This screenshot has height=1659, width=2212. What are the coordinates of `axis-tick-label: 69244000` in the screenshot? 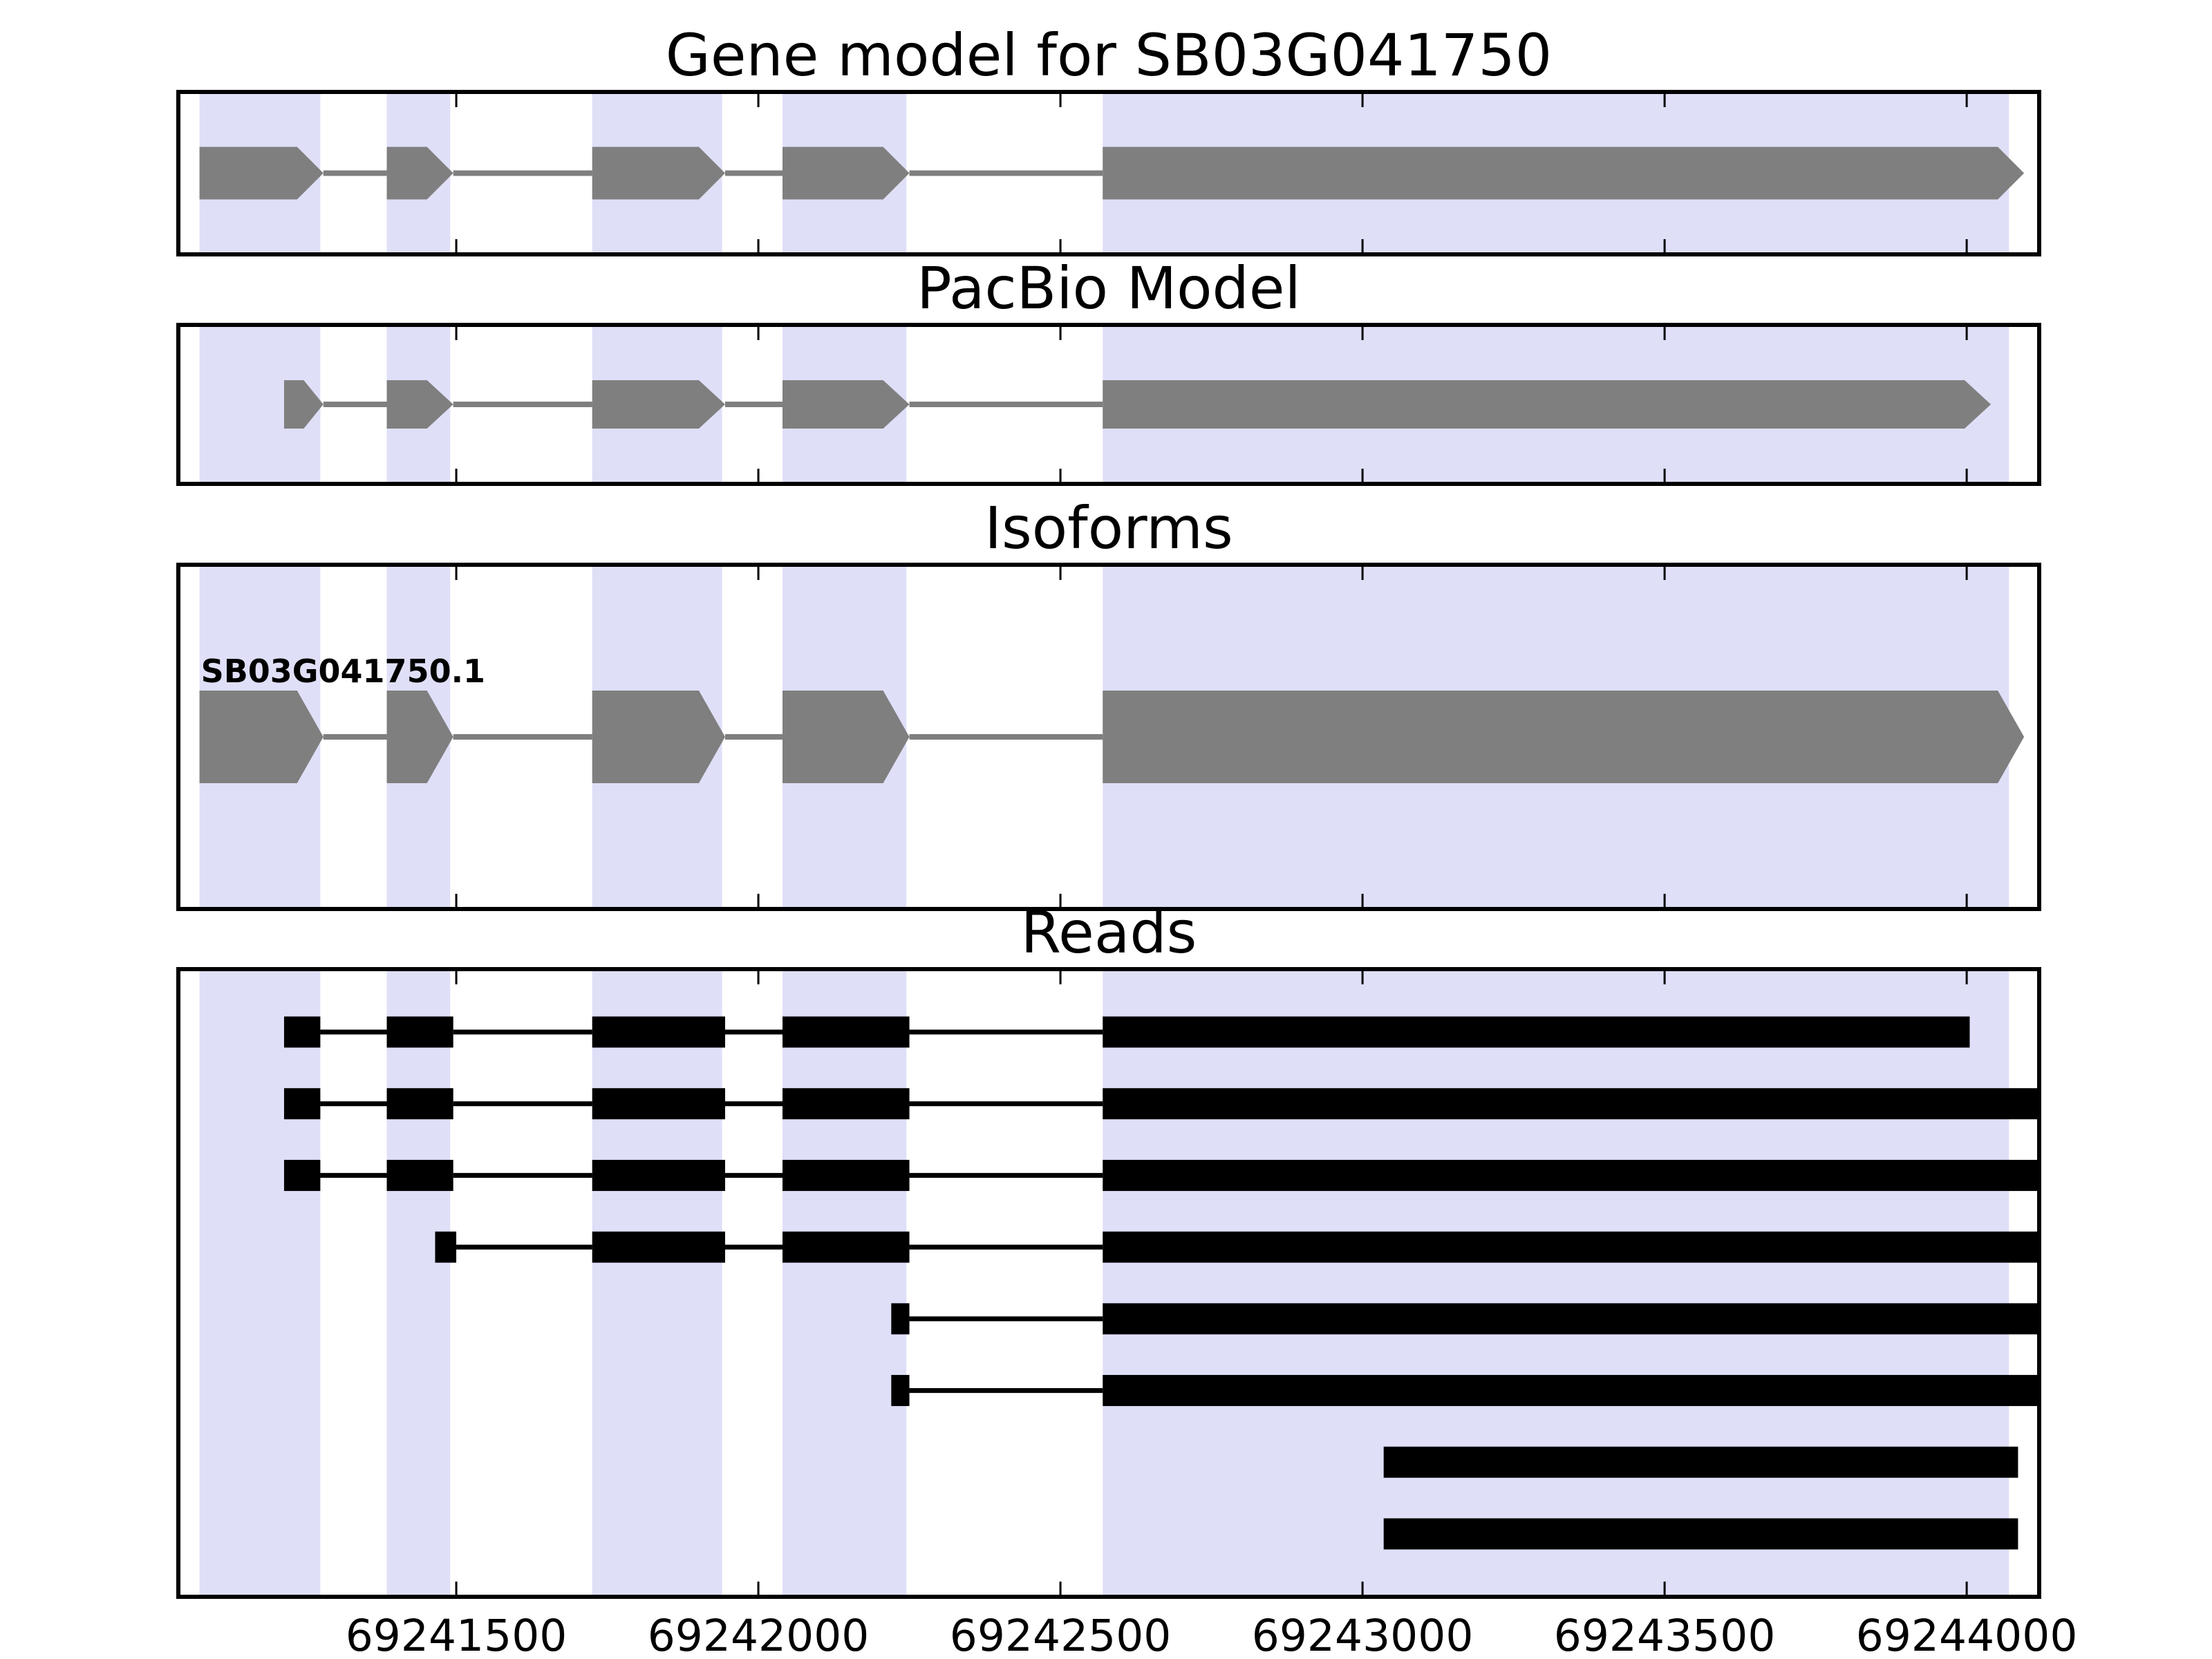 It's located at (1967, 1635).